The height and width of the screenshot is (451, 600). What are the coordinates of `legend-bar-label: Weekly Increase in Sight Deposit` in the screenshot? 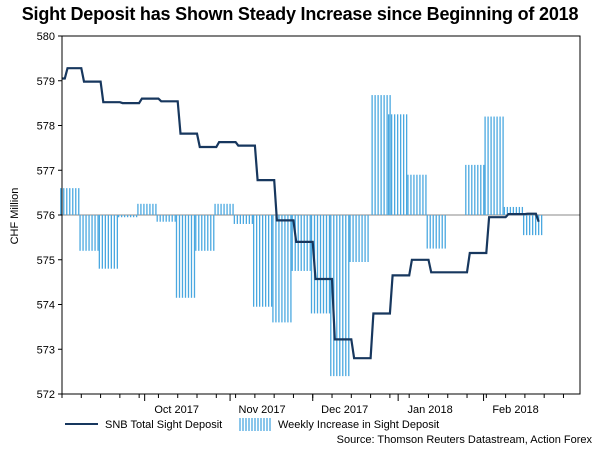 It's located at (358, 425).